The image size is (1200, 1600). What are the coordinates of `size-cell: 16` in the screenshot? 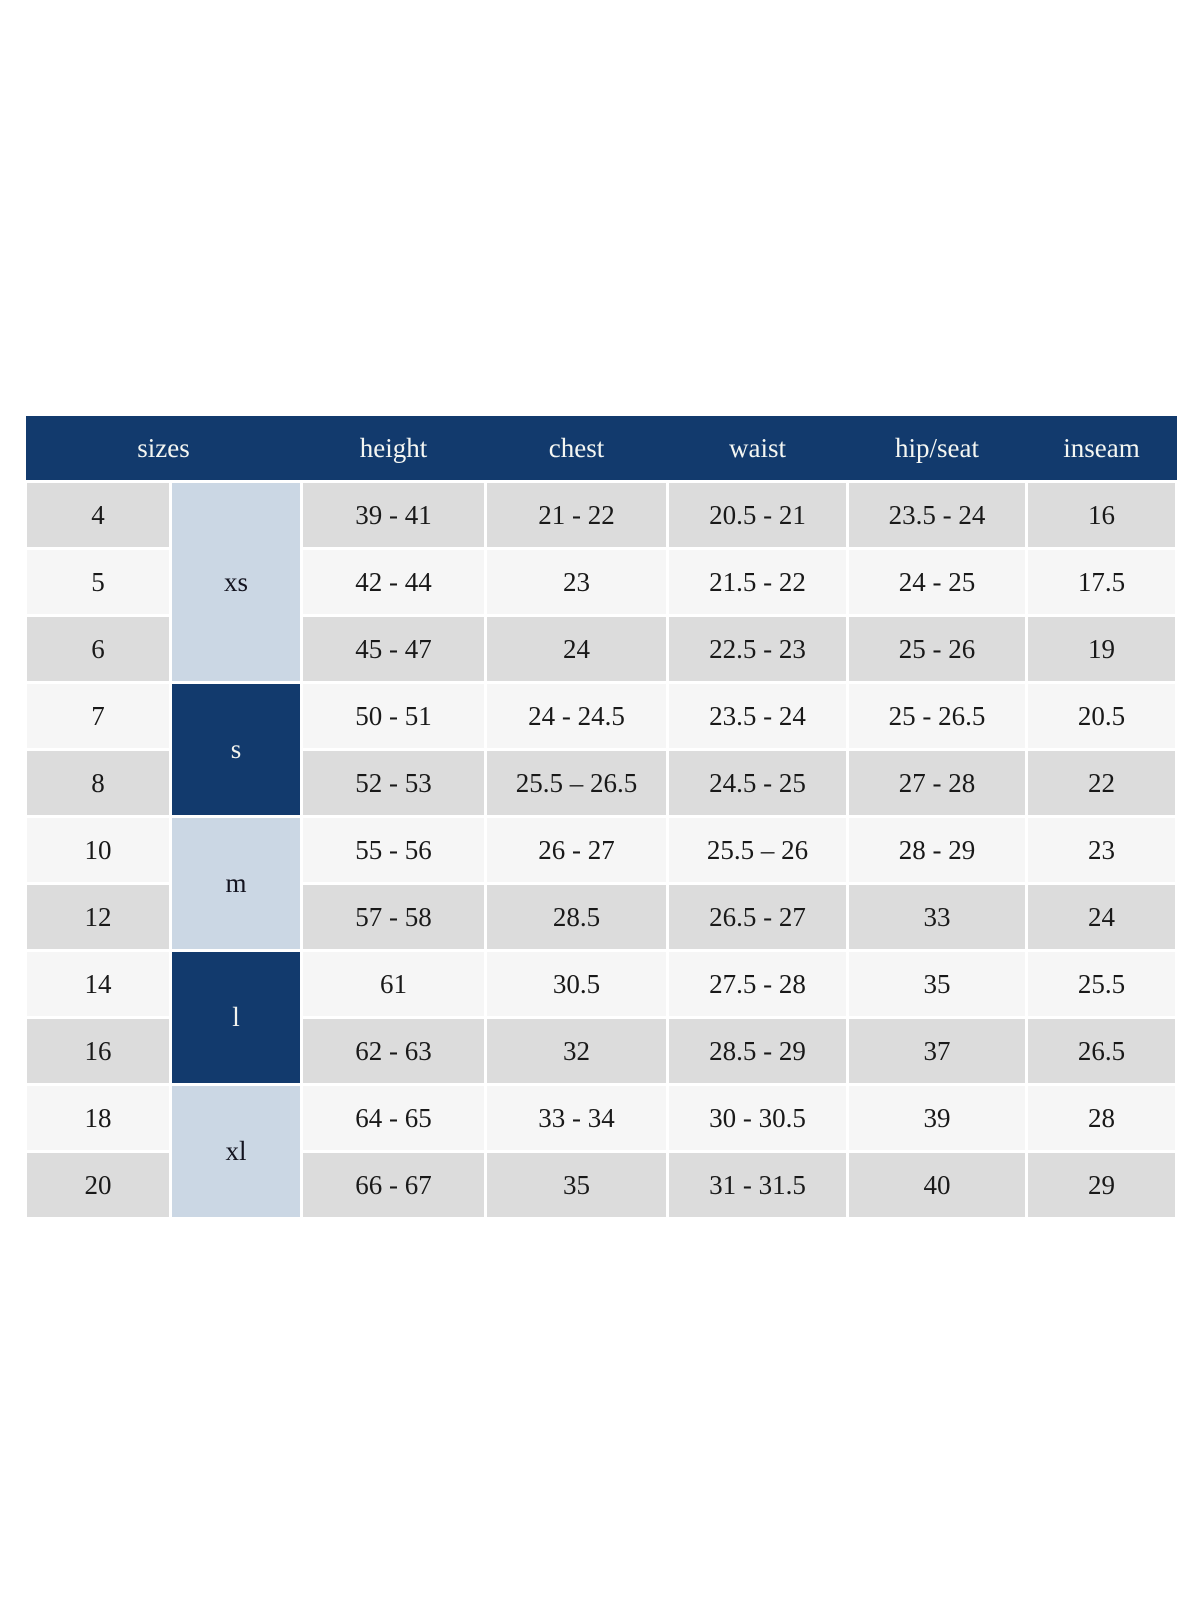 It's located at (98, 1051).